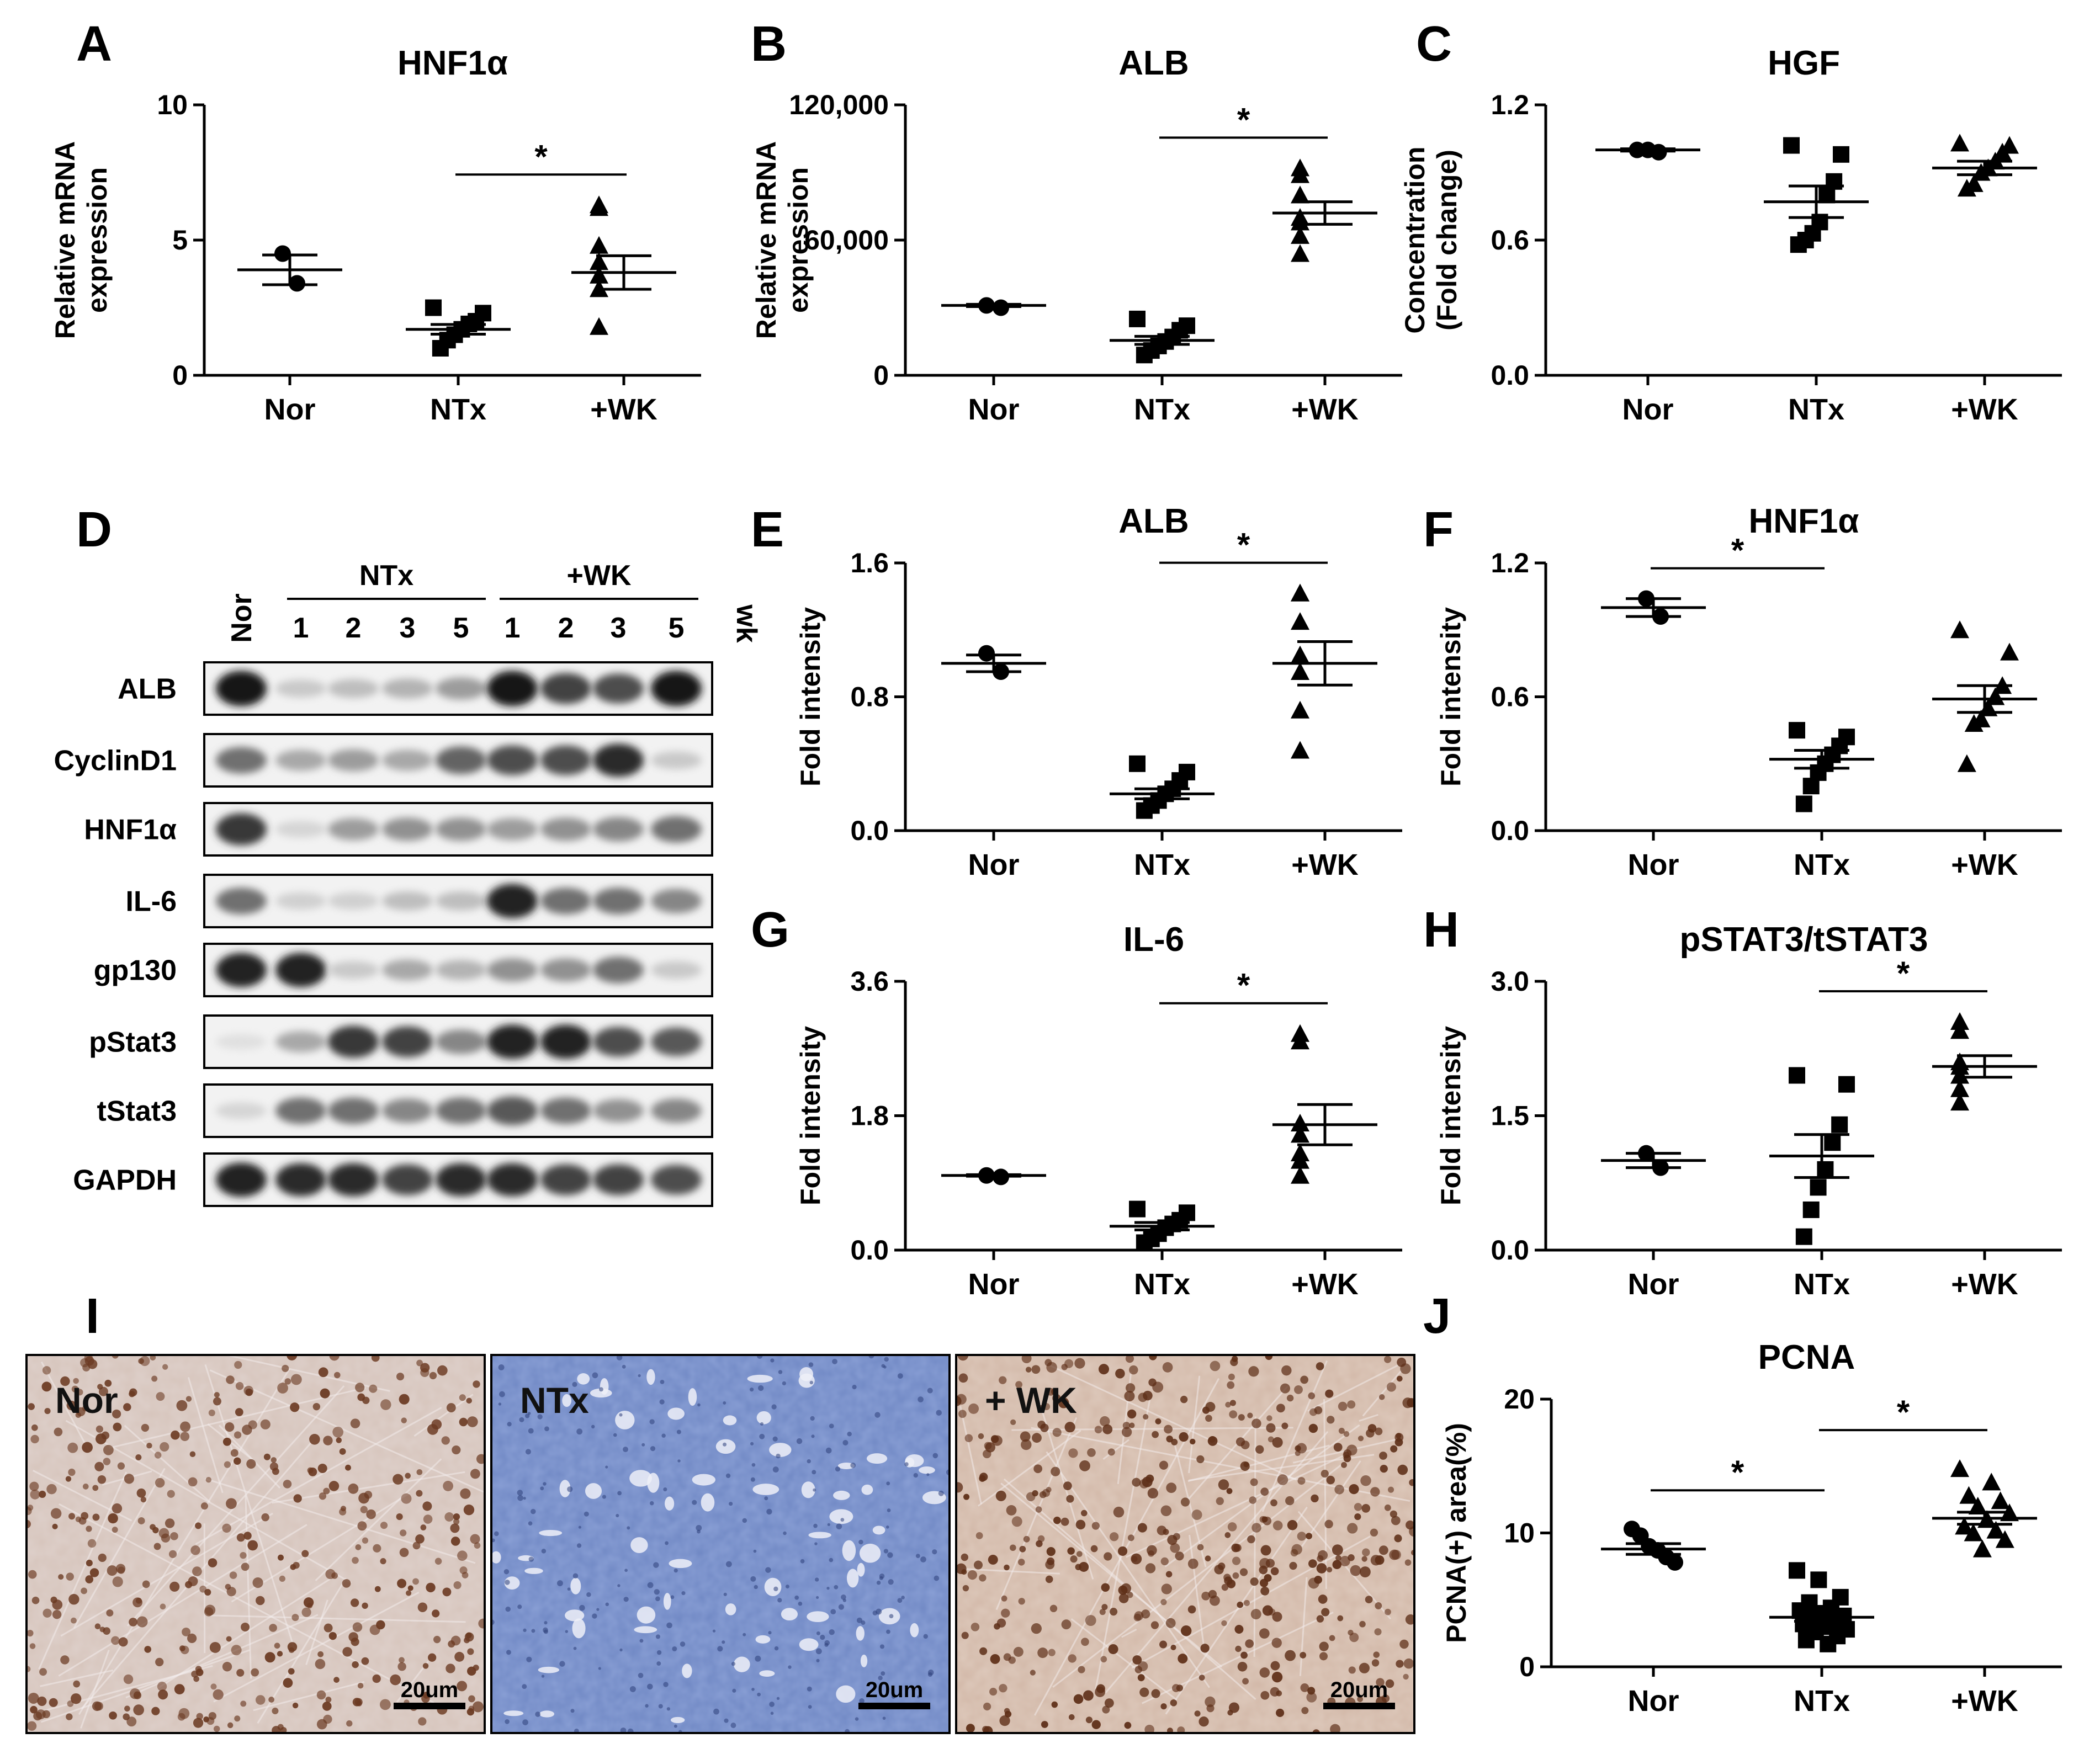  Describe the element at coordinates (1903, 1412) in the screenshot. I see `significance-star: *` at that location.